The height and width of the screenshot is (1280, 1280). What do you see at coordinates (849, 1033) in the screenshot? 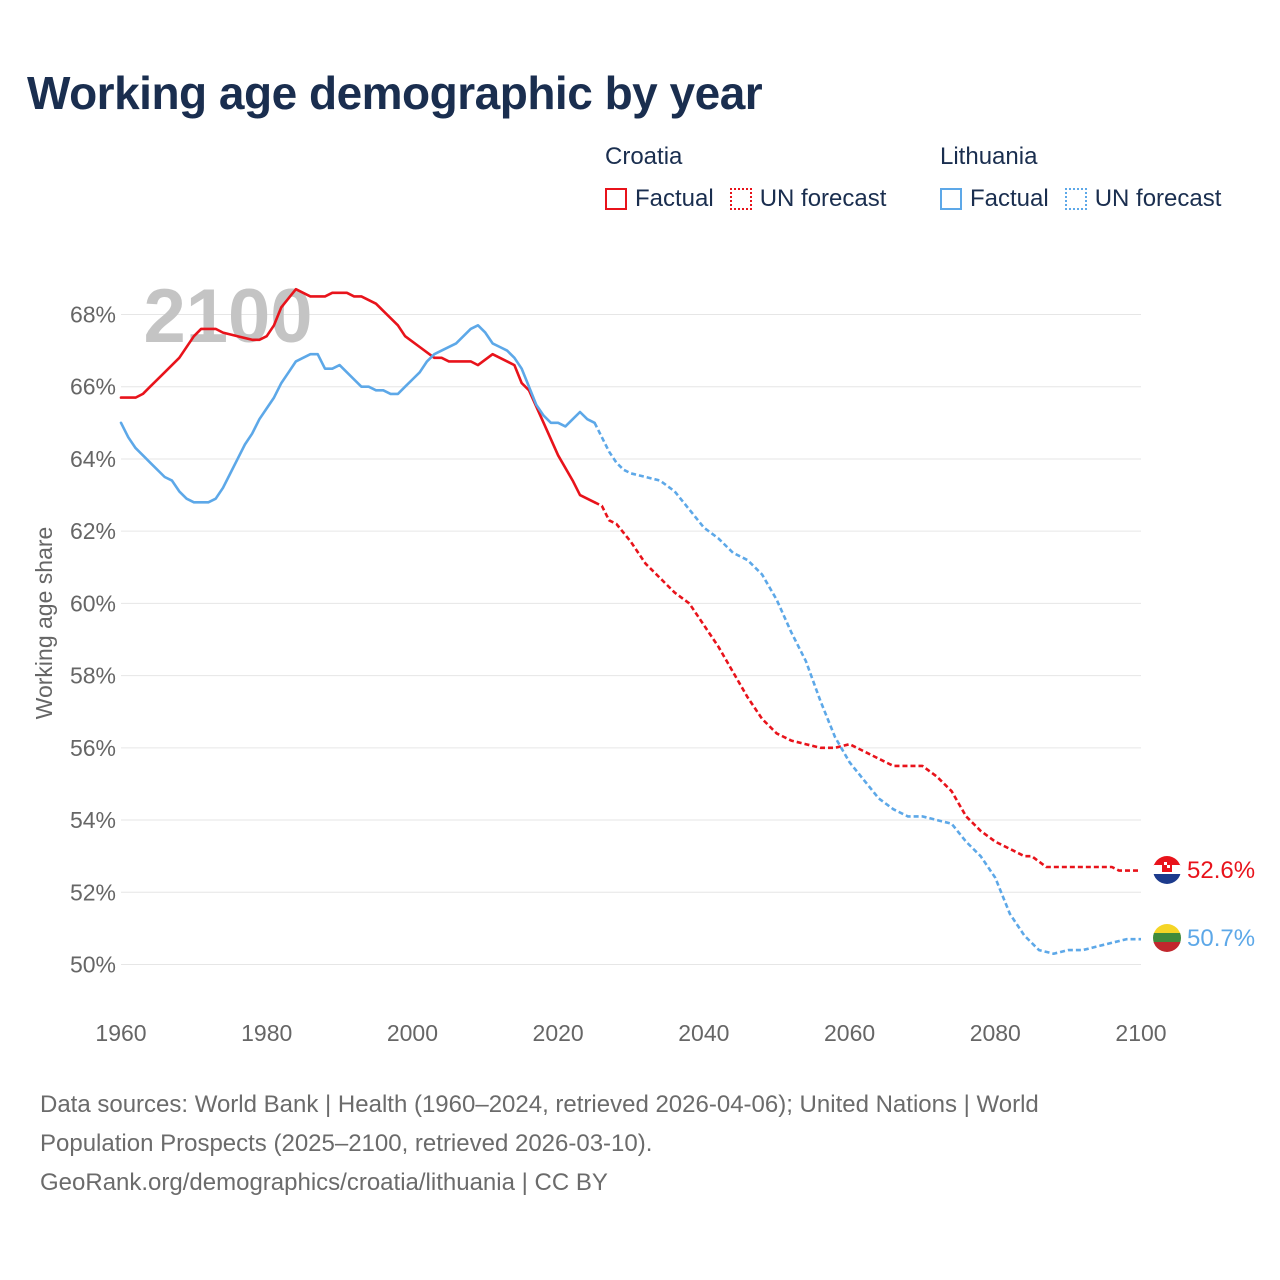
I see `x-tick-label: 2060` at bounding box center [849, 1033].